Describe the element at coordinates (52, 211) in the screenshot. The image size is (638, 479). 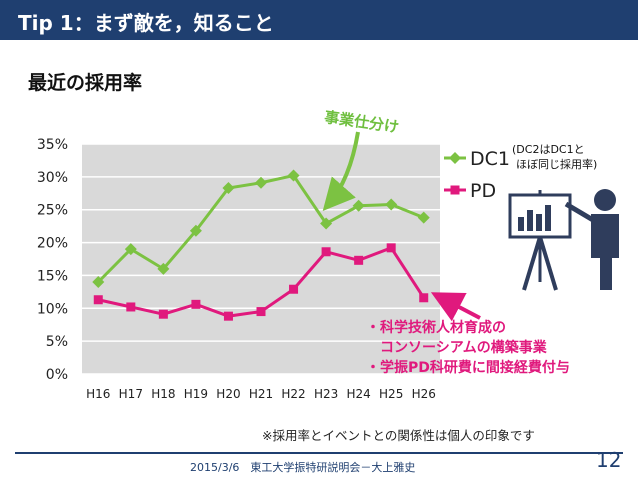
I see `y-tick-label: 25%` at that location.